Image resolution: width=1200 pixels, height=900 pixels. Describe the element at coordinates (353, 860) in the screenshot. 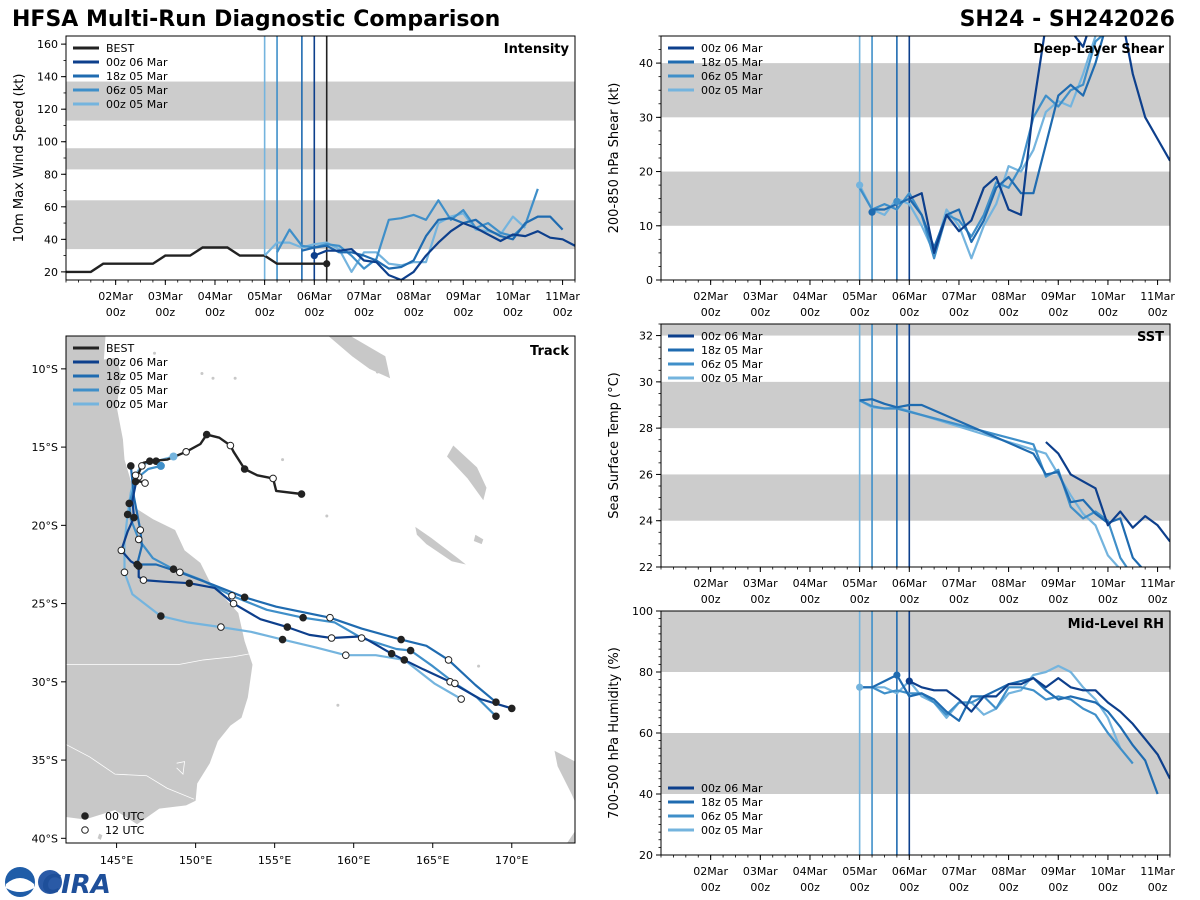

I see `x-tick-label: 160°E` at that location.